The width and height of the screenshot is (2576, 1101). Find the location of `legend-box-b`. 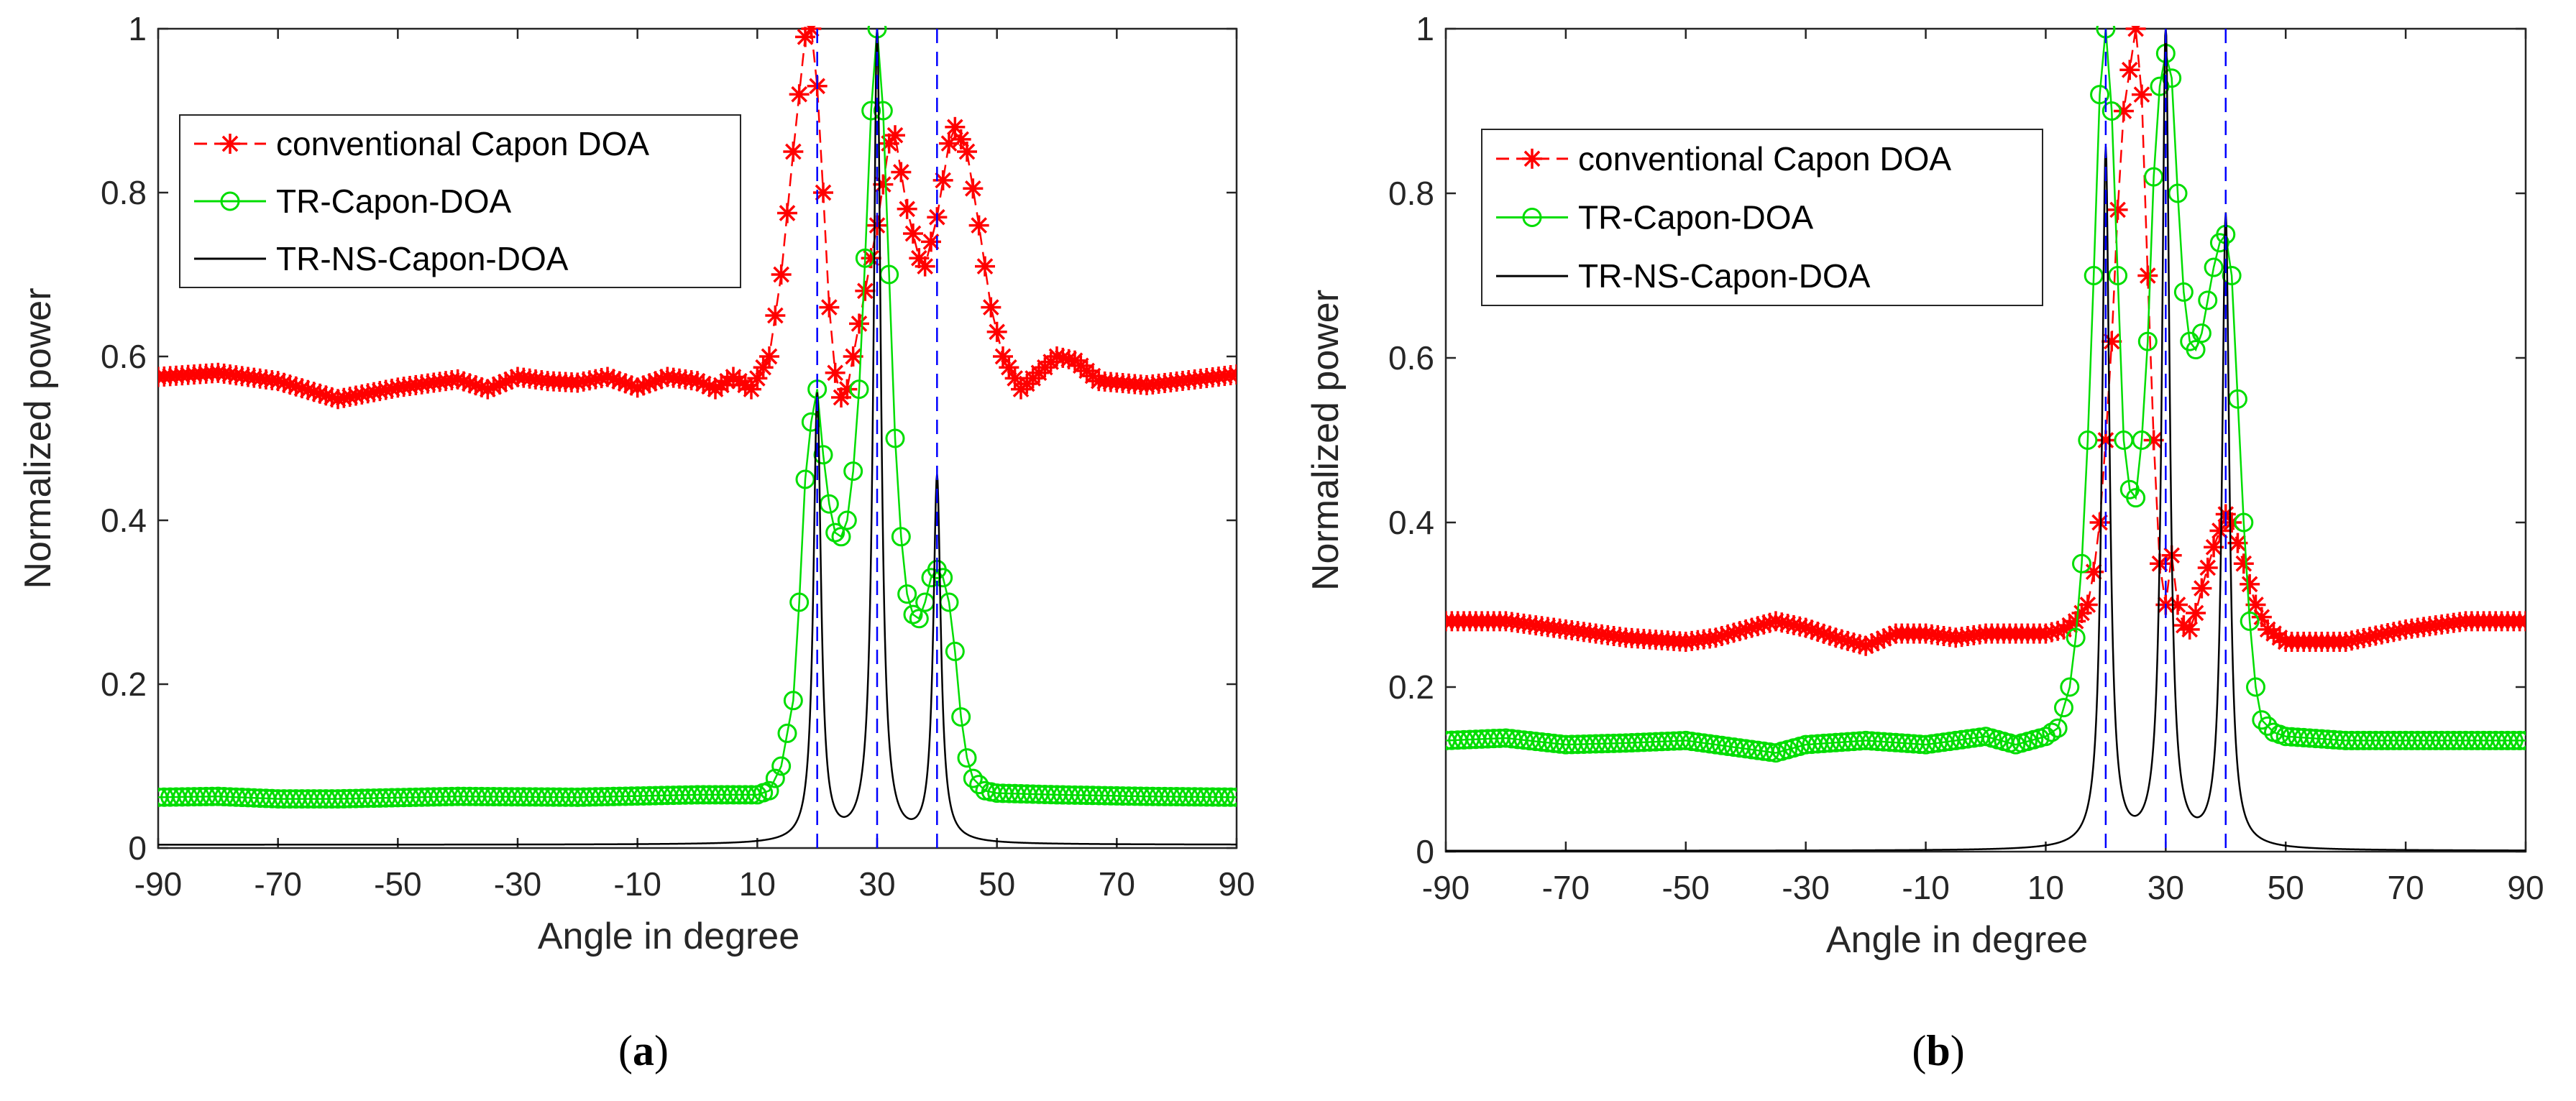

legend-box-b is located at coordinates (1762, 217).